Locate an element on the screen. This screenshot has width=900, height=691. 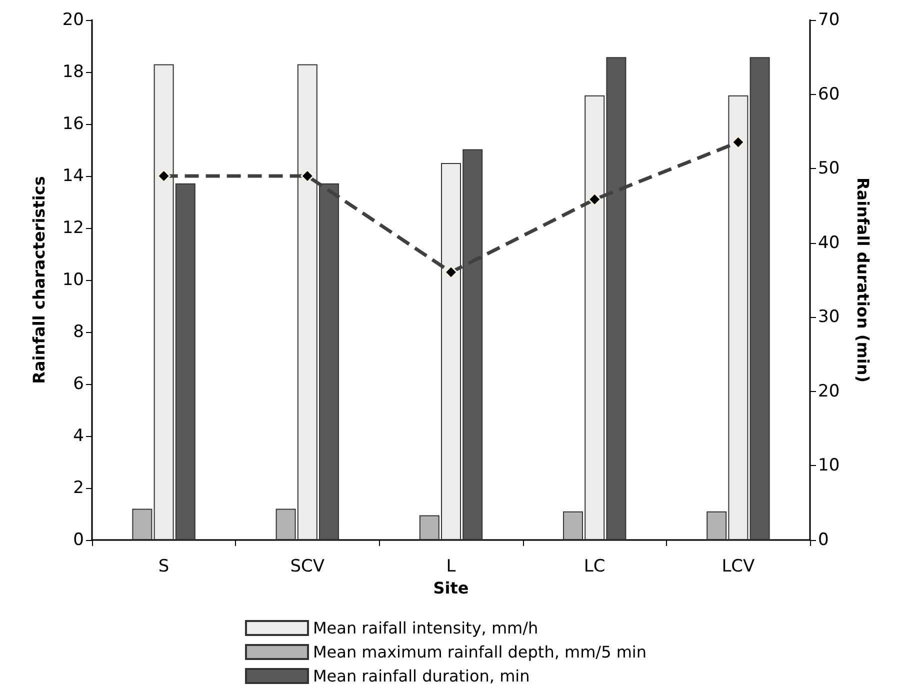
y-tick-label: 6 is located at coordinates (78, 384).